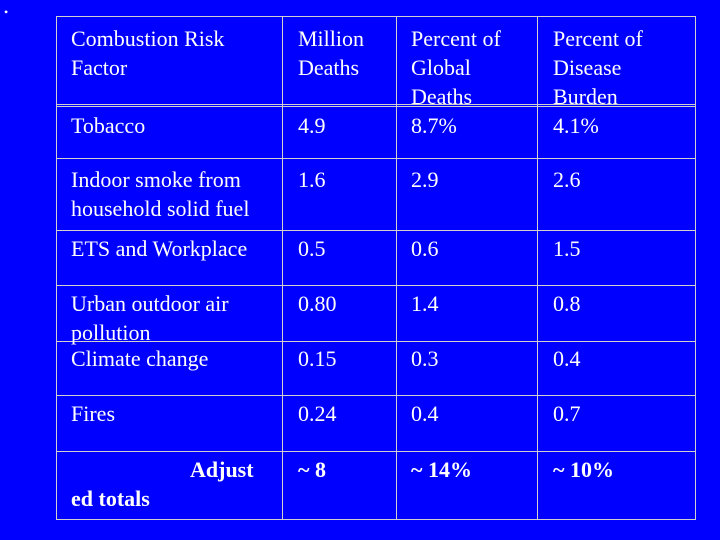 The height and width of the screenshot is (540, 720). What do you see at coordinates (317, 303) in the screenshot?
I see `row-million-deaths: 0.80` at bounding box center [317, 303].